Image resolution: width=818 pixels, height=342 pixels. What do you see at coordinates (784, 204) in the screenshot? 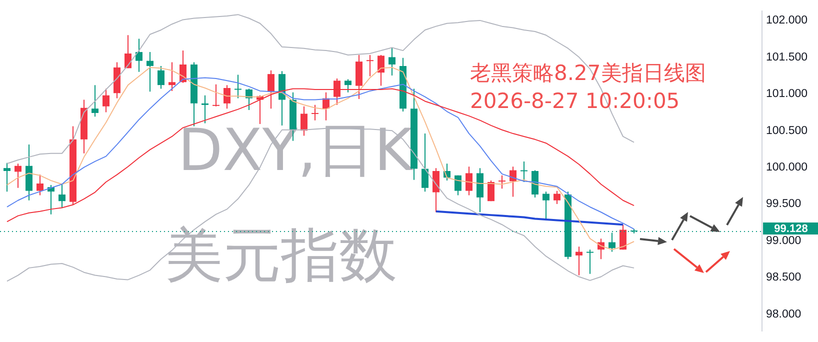
I see `y-tick-label: 99.500` at bounding box center [784, 204].